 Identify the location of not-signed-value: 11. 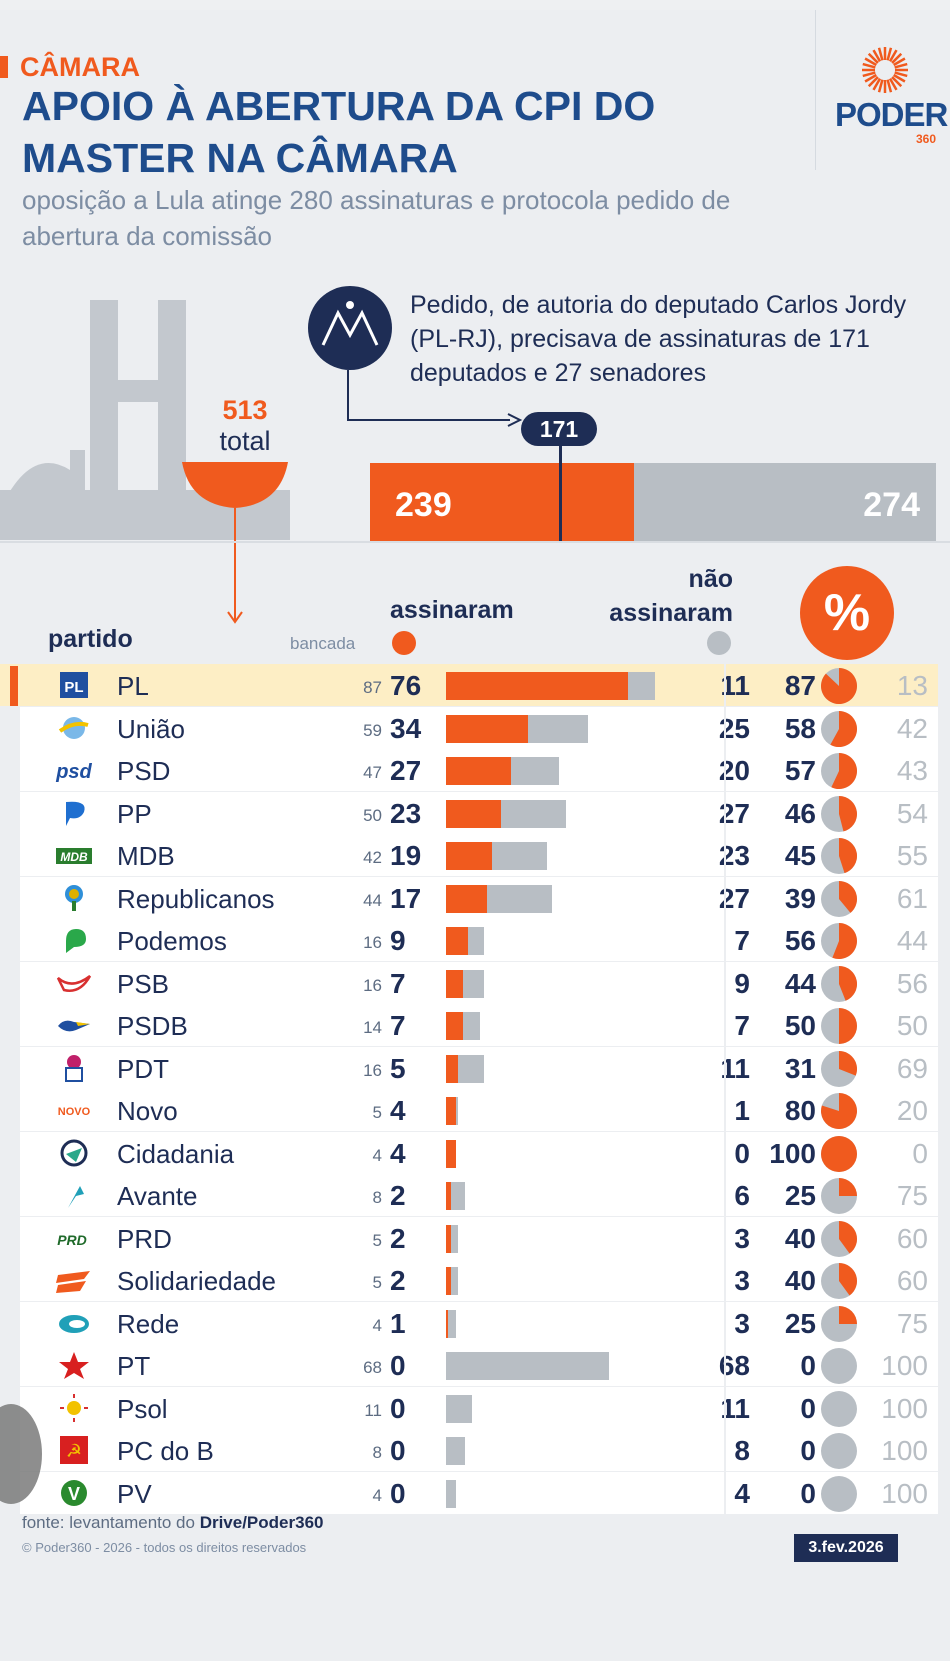
(735, 1408).